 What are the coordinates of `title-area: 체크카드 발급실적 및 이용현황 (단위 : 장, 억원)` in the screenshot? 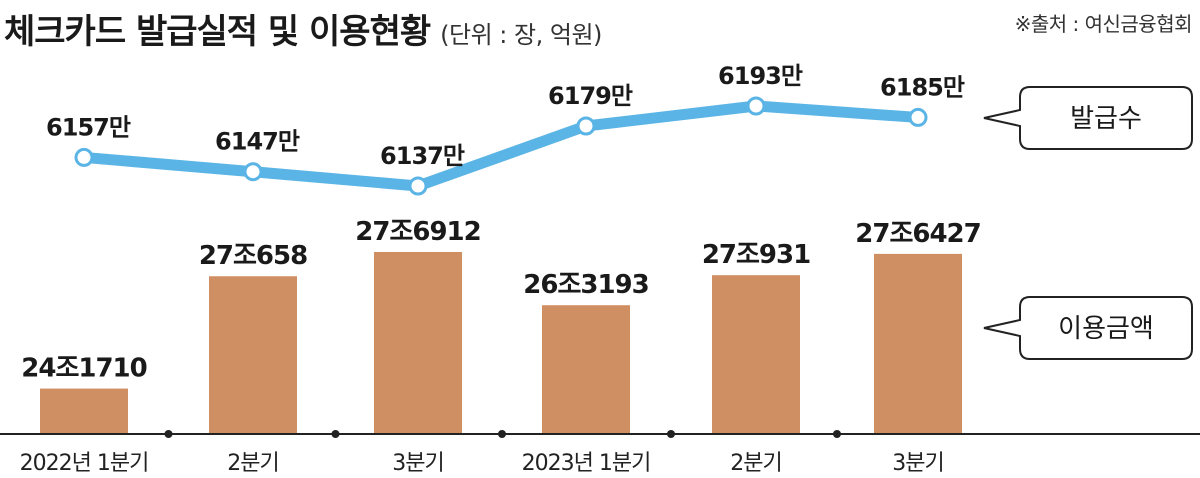 It's located at (303, 28).